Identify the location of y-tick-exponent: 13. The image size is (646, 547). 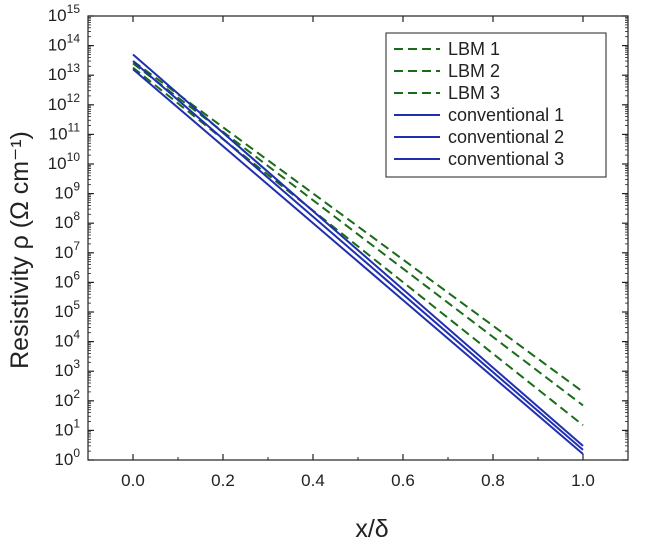
(74, 68).